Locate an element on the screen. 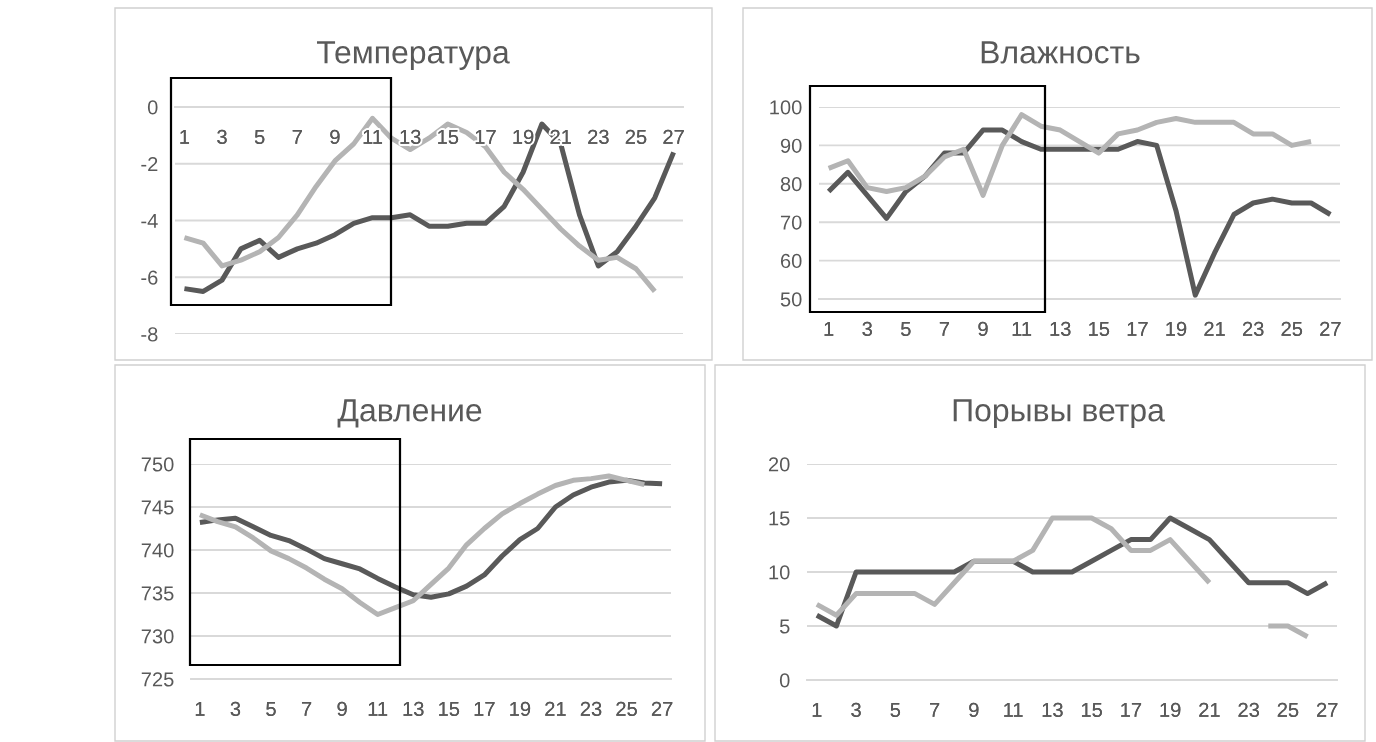 The image size is (1376, 742). y-tick-label: 5 is located at coordinates (784, 626).